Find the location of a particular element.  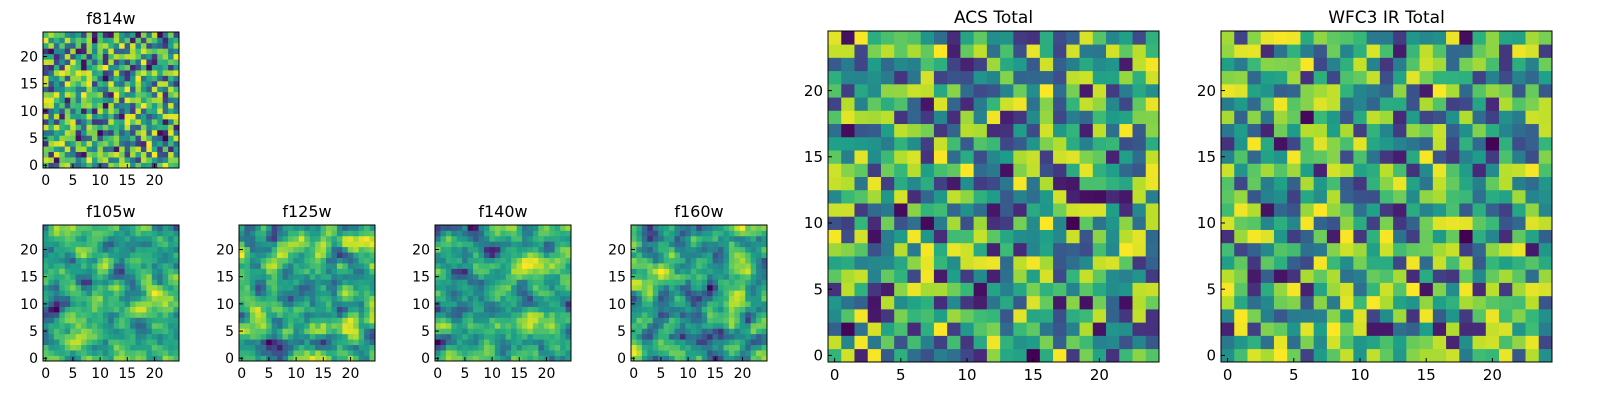

x-tick-label: 20 is located at coordinates (743, 374).